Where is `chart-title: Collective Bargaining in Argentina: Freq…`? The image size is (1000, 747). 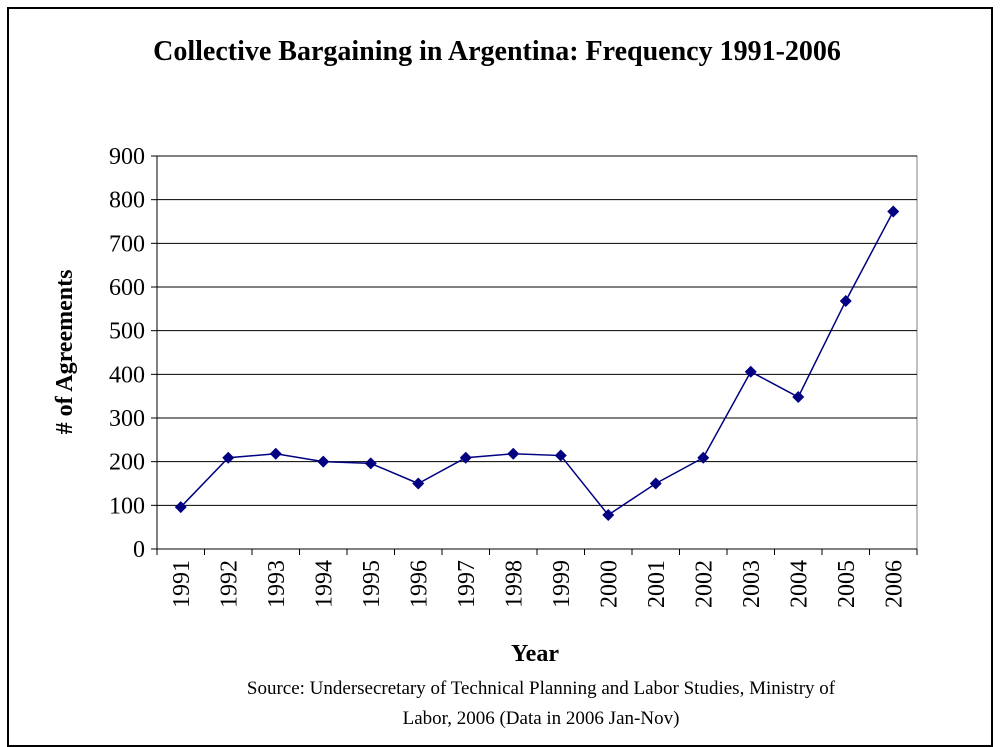
chart-title: Collective Bargaining in Argentina: Freq… is located at coordinates (497, 51).